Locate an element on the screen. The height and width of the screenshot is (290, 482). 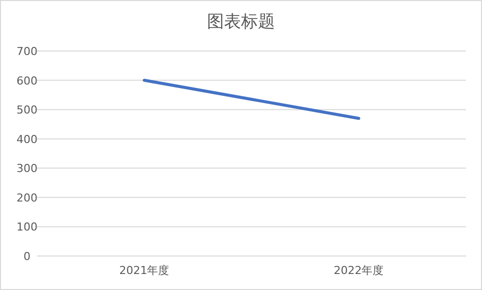
y-tick-label: 0 is located at coordinates (27, 256).